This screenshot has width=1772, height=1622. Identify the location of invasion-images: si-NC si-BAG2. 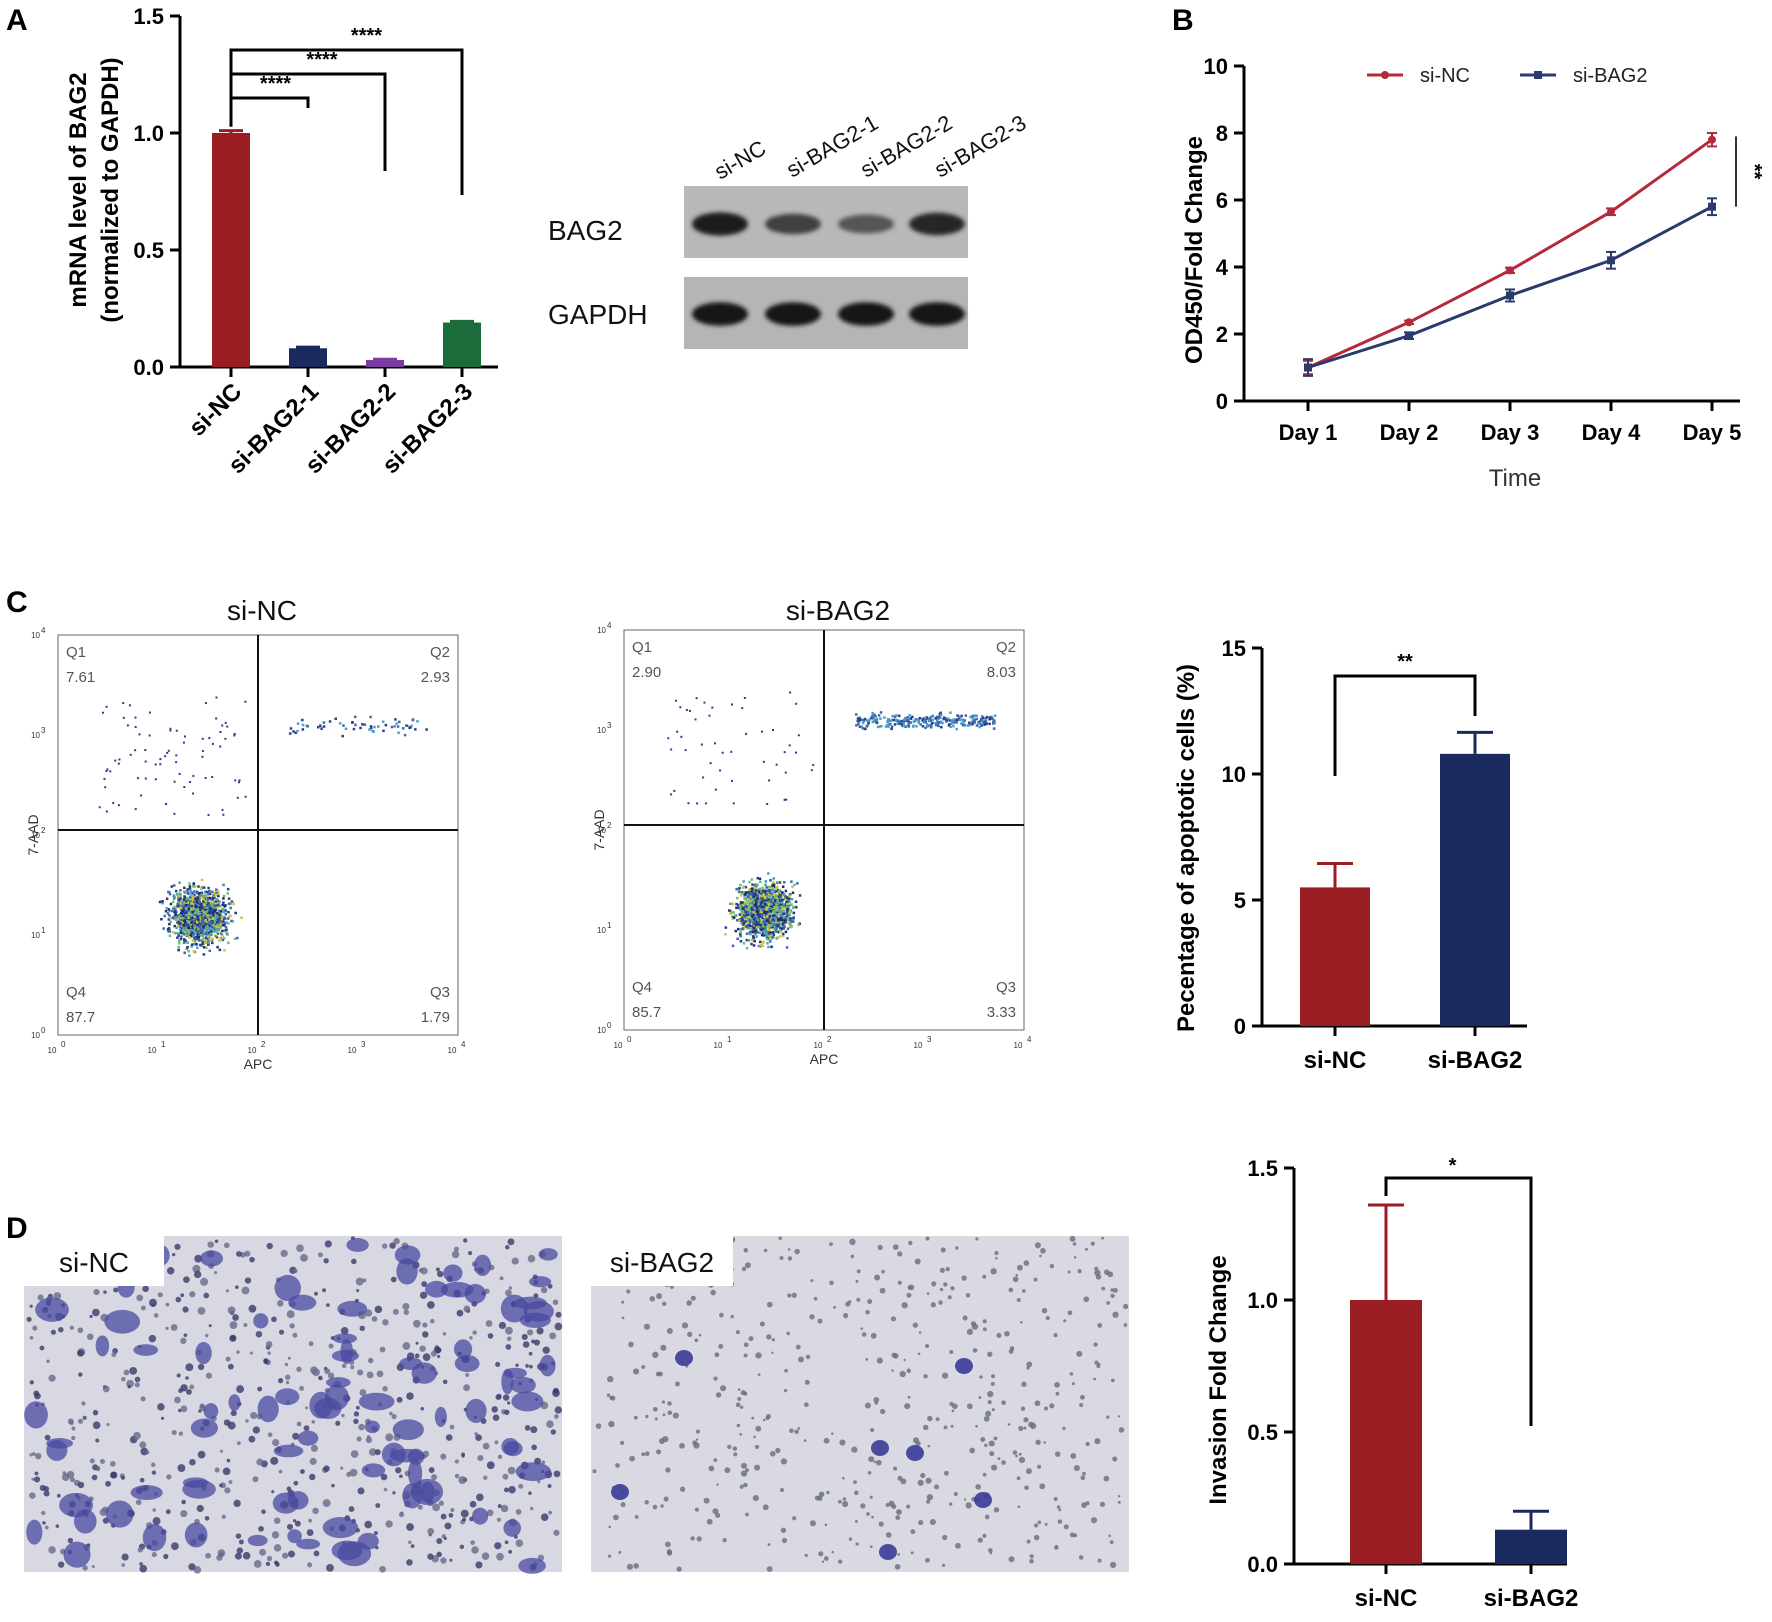
(576, 1404).